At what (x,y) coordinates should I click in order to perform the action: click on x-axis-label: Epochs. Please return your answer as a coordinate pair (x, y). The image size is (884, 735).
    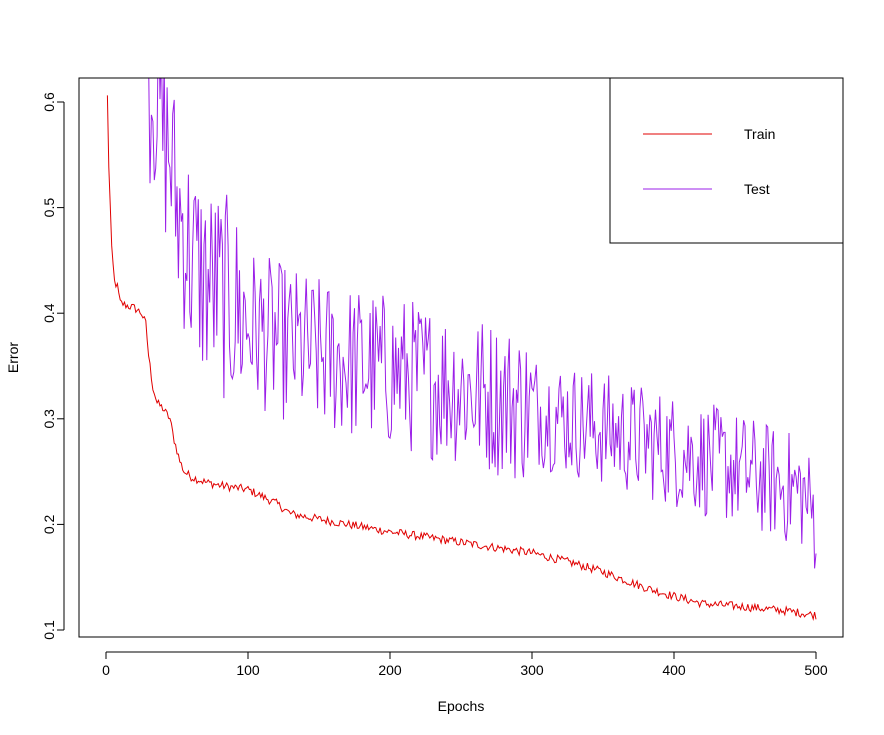
    Looking at the image, I should click on (461, 706).